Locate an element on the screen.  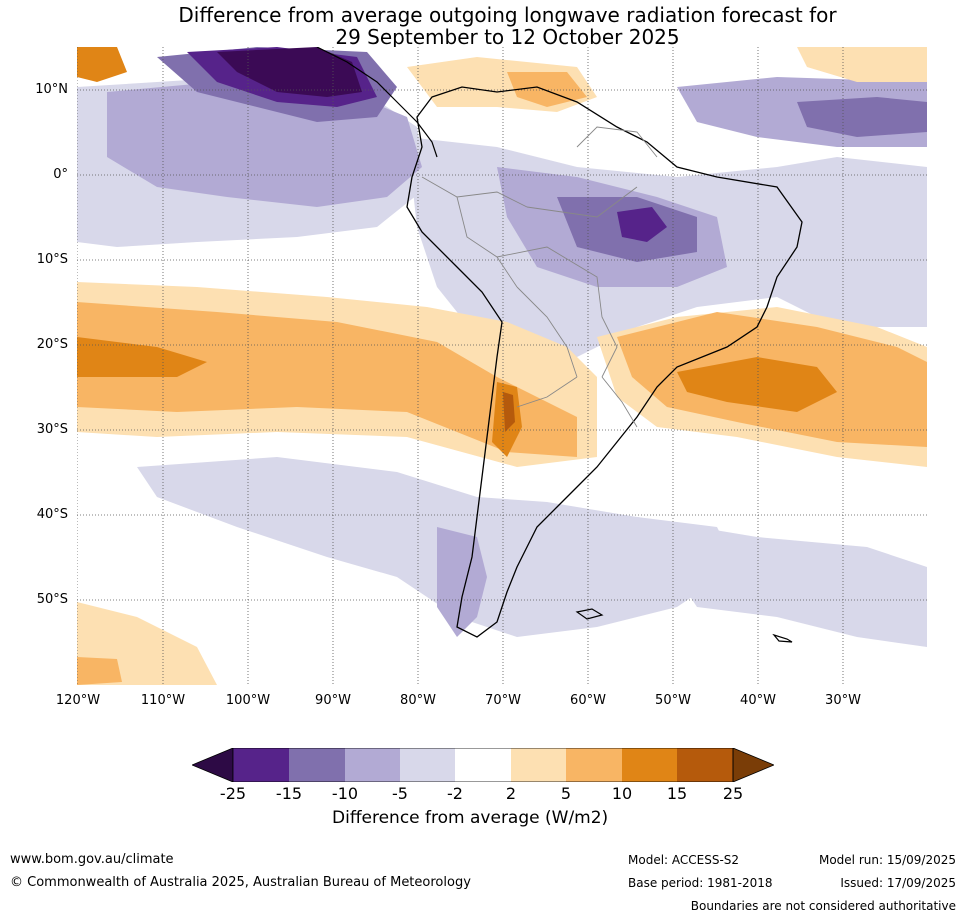
colorbar-low-extend is located at coordinates (212, 765).